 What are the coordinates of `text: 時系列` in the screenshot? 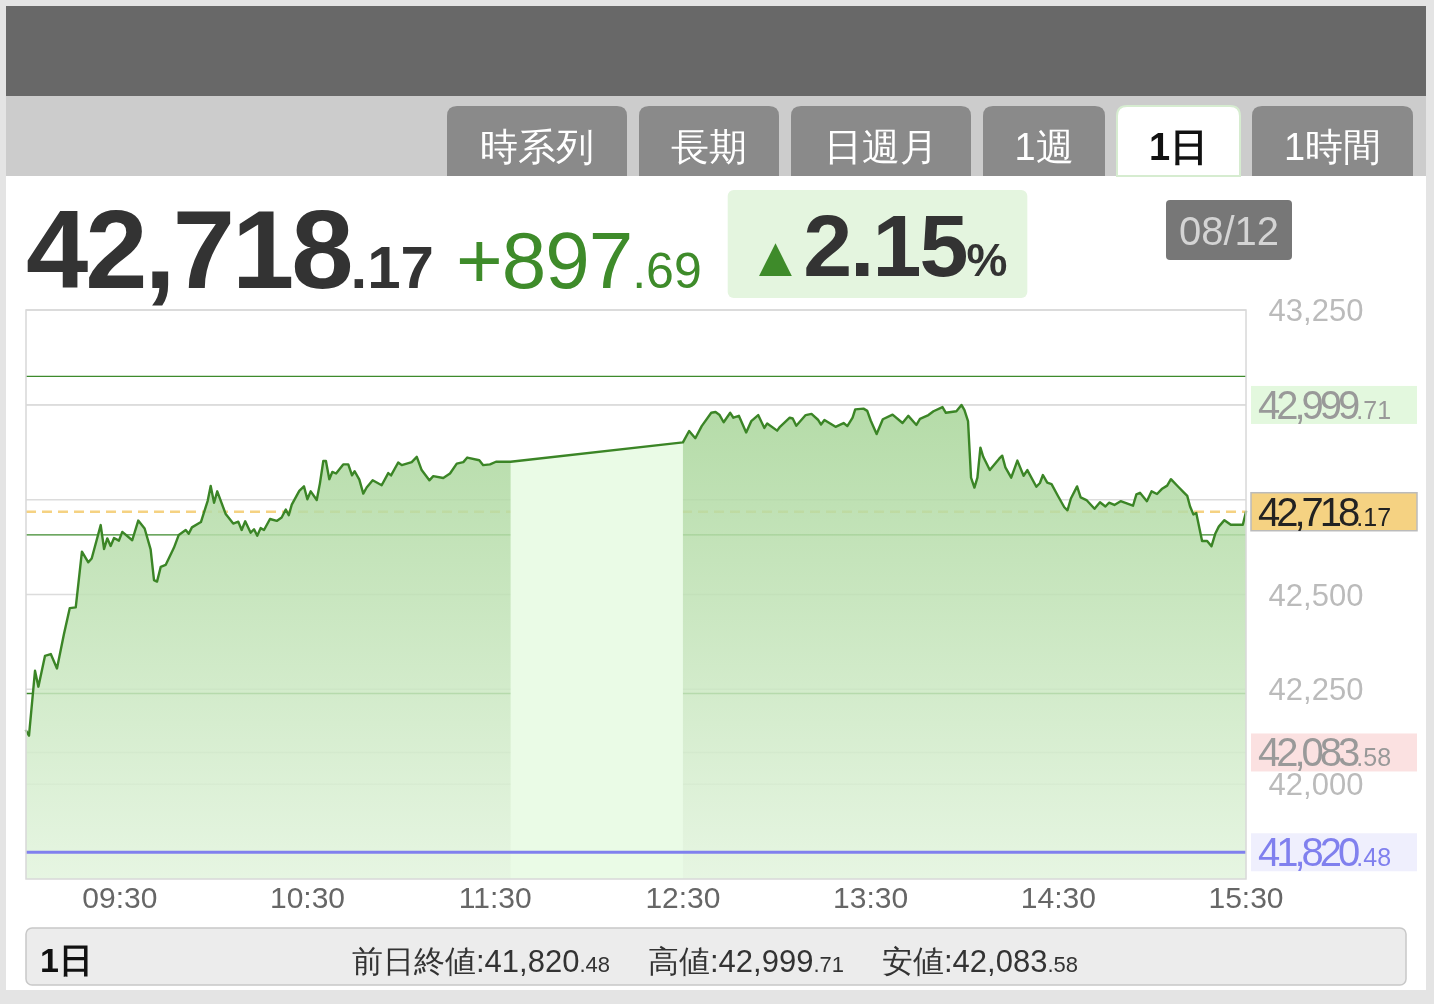 It's located at (537, 147).